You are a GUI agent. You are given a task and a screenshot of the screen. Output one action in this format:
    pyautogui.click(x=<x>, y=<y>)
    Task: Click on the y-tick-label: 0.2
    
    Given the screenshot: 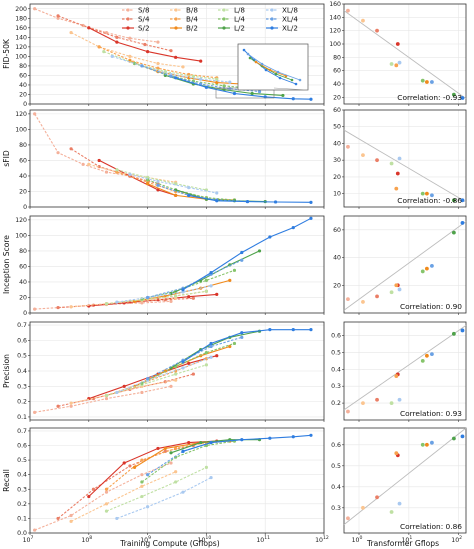 What is the action you would take?
    pyautogui.click(x=22, y=504)
    